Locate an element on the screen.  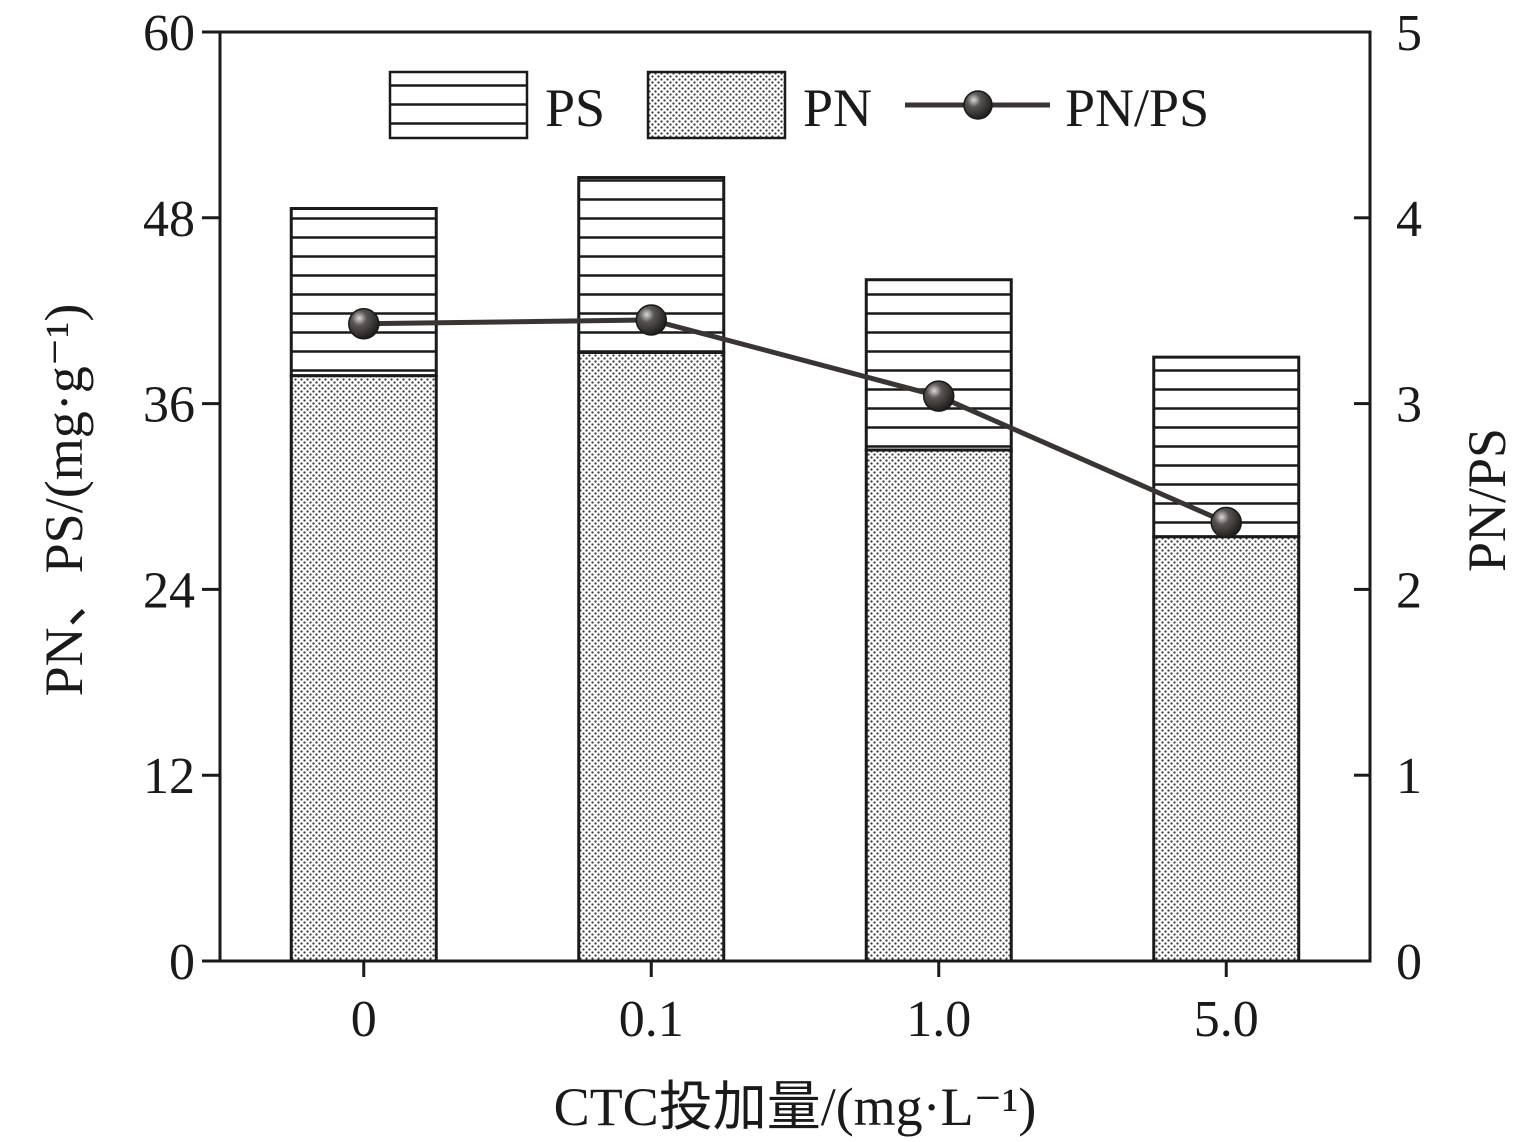
legend-label-pnps: PN/PS is located at coordinates (1137, 108).